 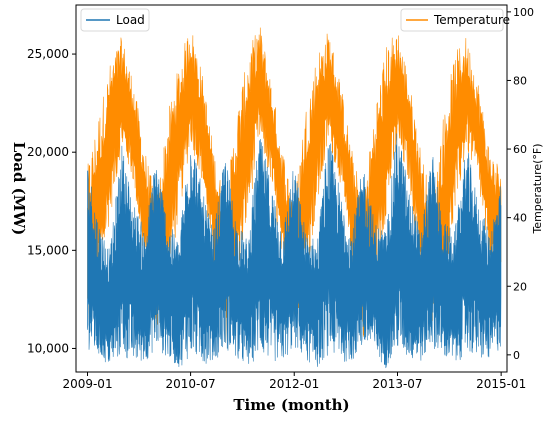 I want to click on x-tick-label: 2009-01, so click(x=87, y=384).